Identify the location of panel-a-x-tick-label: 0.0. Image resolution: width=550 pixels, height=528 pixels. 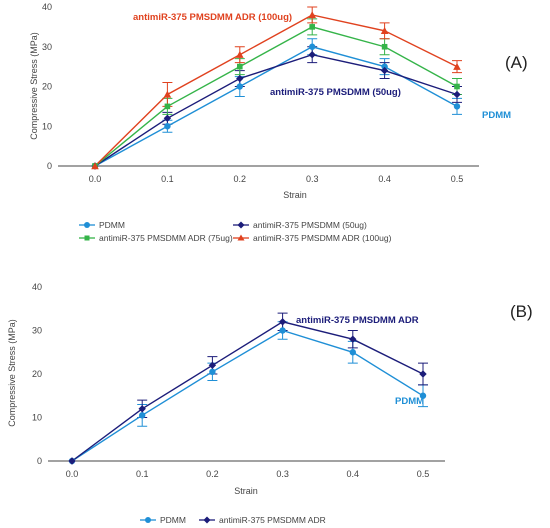
(95, 179).